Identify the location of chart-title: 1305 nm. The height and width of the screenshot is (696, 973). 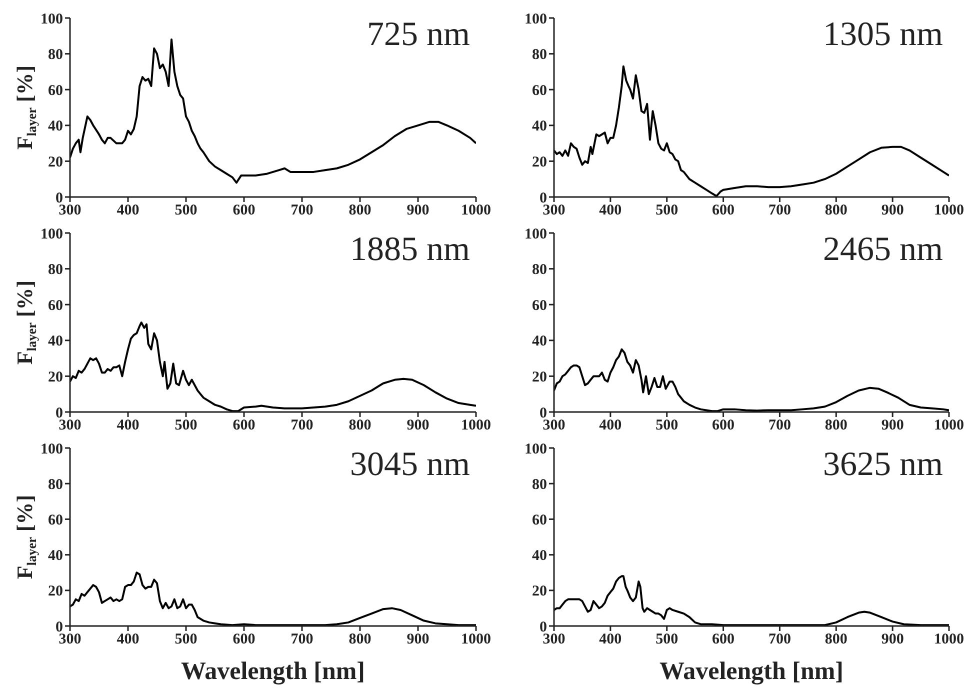
(883, 35).